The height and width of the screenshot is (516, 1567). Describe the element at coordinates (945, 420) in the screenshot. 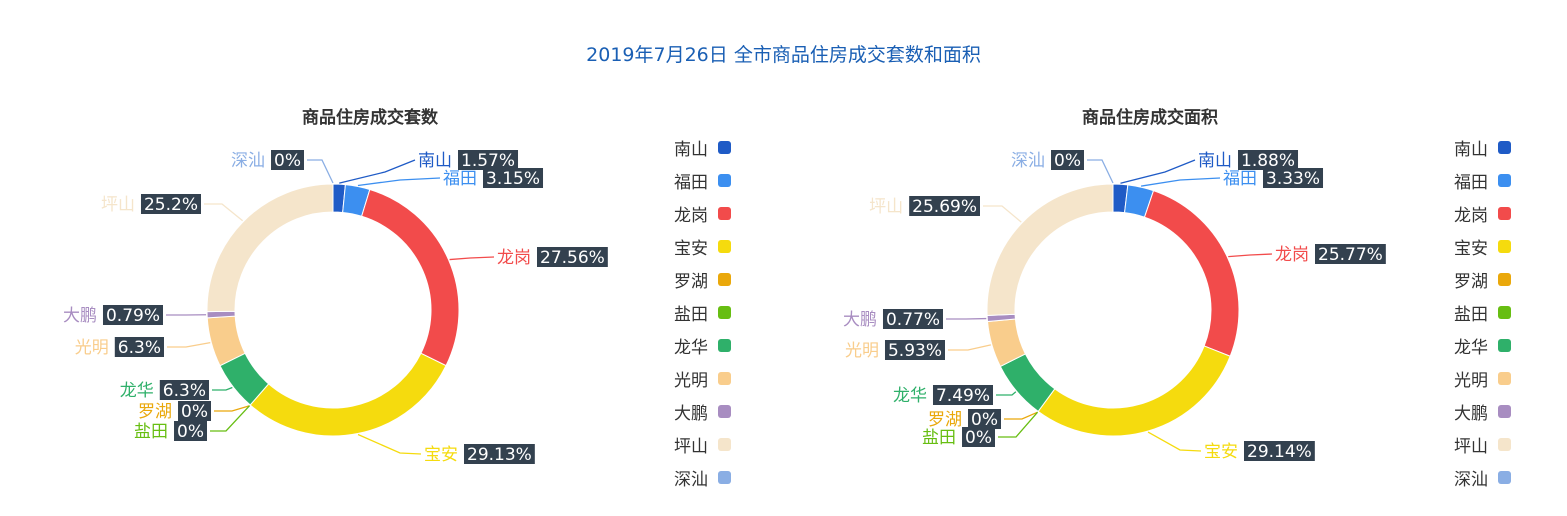

I see `label-name-罗湖: 罗湖` at that location.